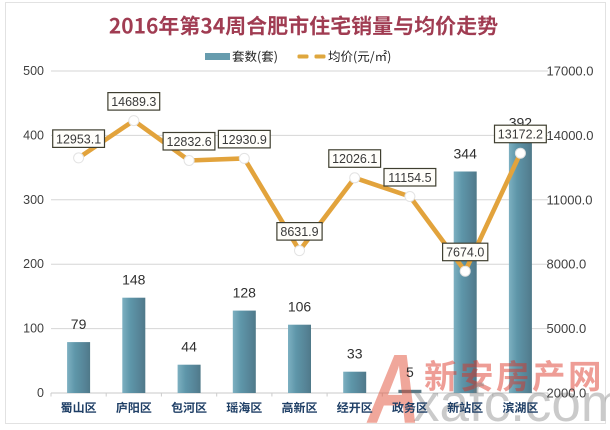 The width and height of the screenshot is (610, 430). I want to click on svg-text: 8631.9, so click(299, 232).